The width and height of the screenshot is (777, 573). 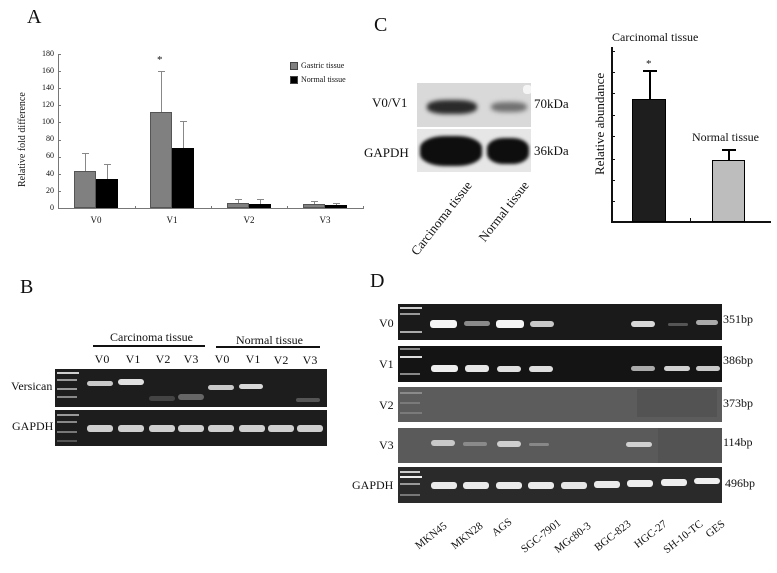 I want to click on gel-gapdh-d, so click(x=560, y=485).